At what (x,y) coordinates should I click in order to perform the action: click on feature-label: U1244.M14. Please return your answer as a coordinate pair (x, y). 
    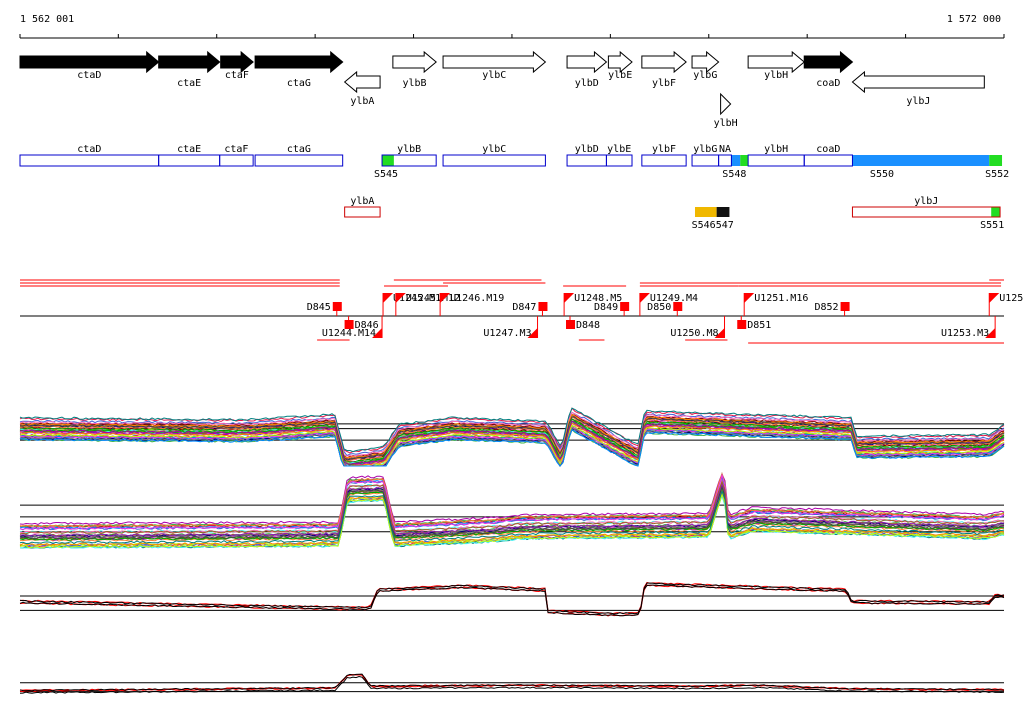
    Looking at the image, I should click on (349, 333).